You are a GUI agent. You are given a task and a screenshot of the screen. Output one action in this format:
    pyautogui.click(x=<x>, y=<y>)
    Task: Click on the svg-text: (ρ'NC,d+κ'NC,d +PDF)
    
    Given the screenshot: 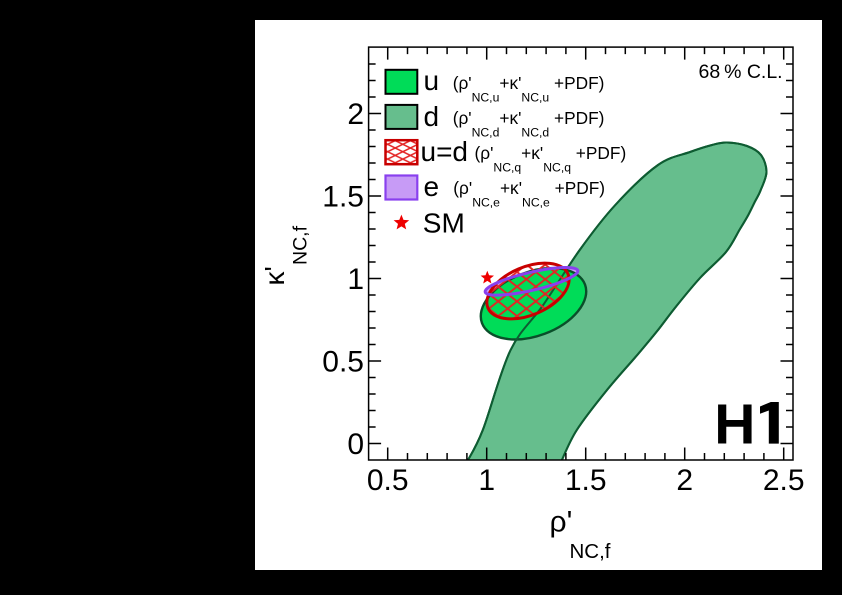 What is the action you would take?
    pyautogui.click(x=529, y=124)
    